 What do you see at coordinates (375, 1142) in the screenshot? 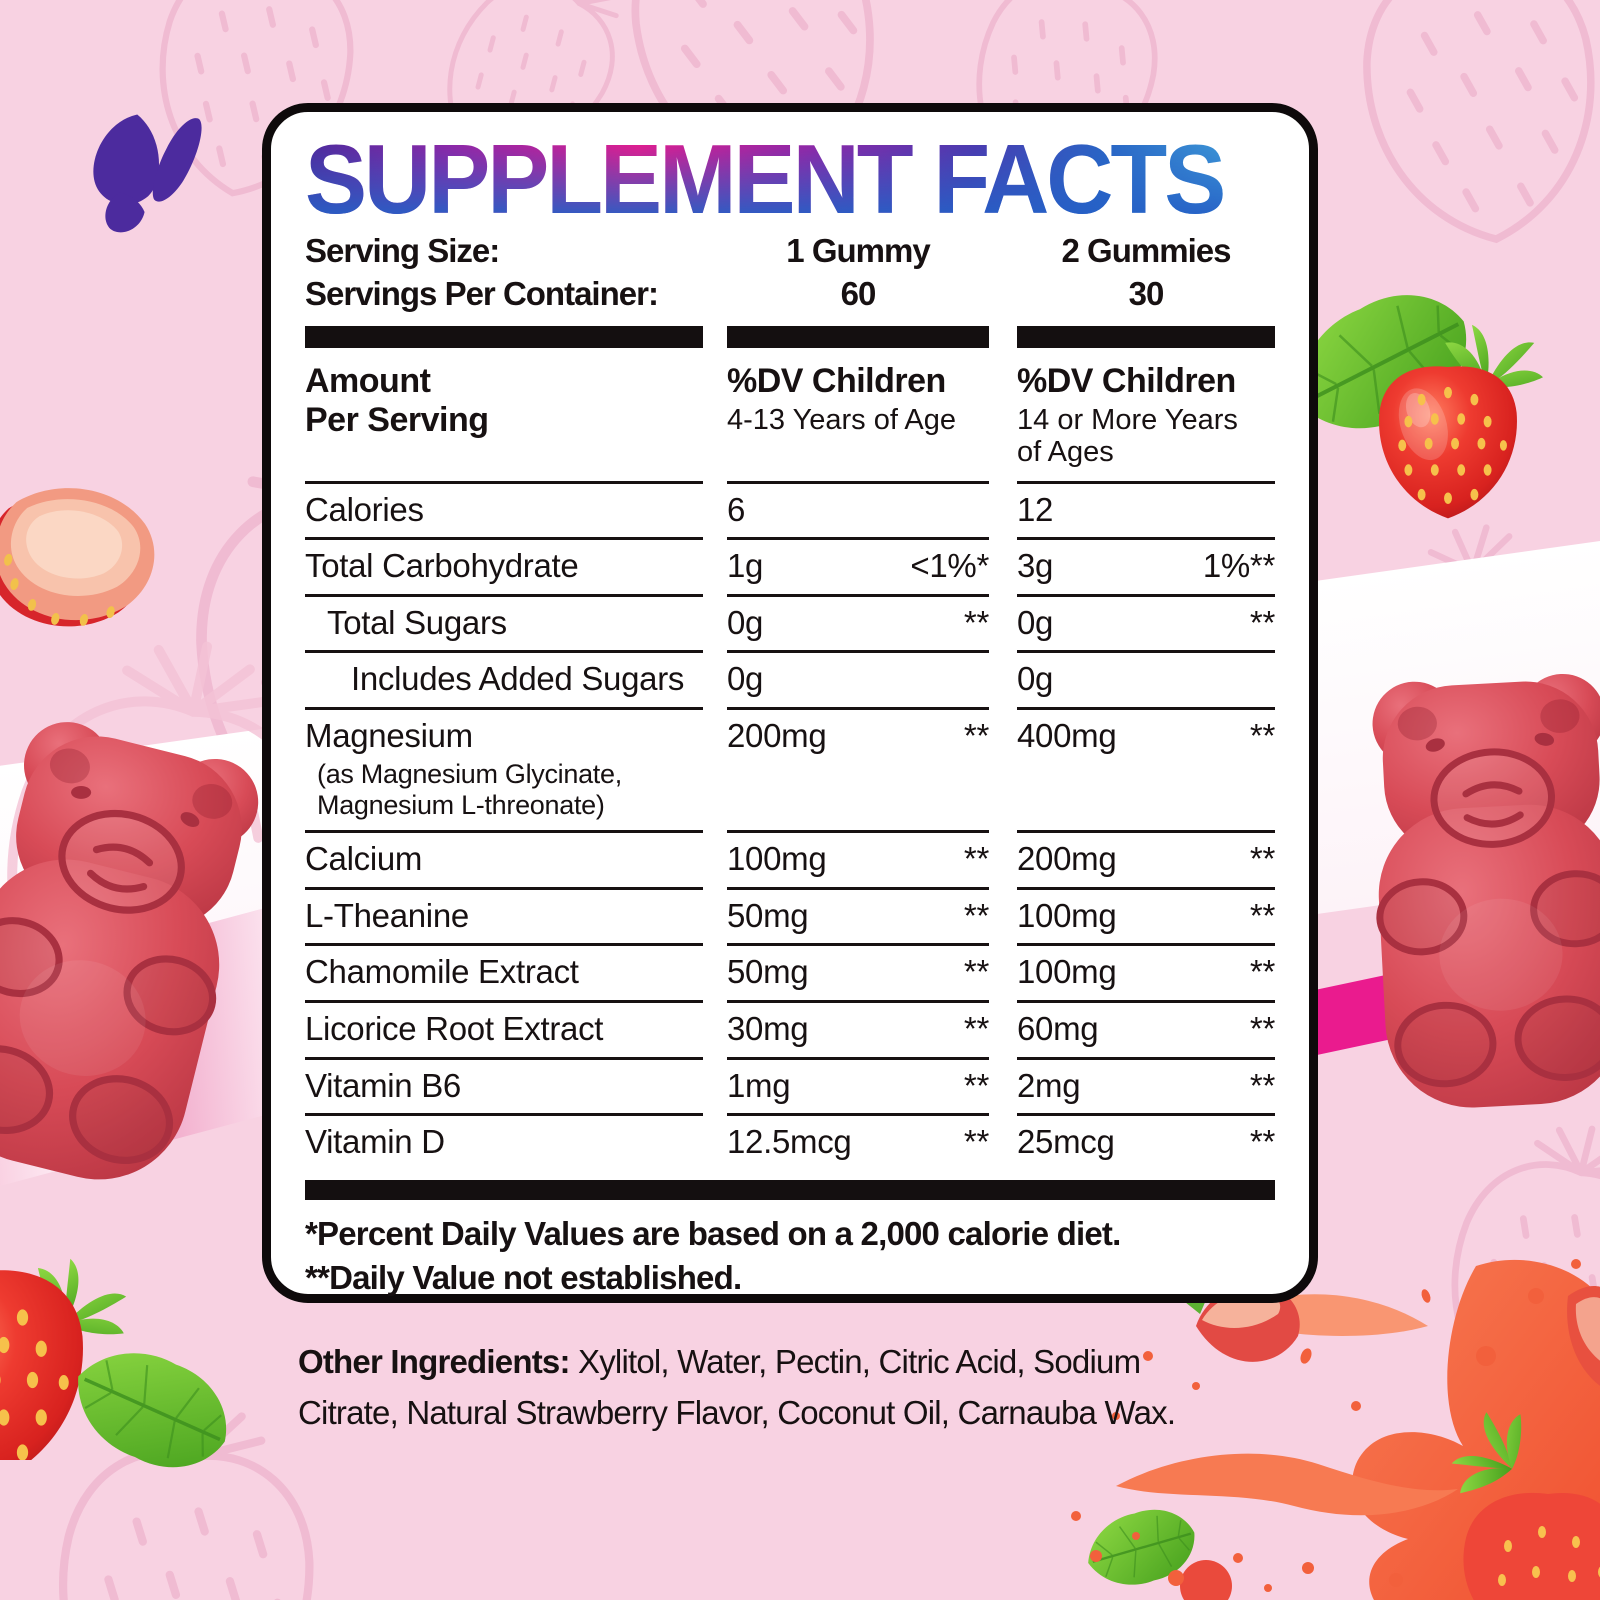
I see `nutrient-name: Vitamin D` at bounding box center [375, 1142].